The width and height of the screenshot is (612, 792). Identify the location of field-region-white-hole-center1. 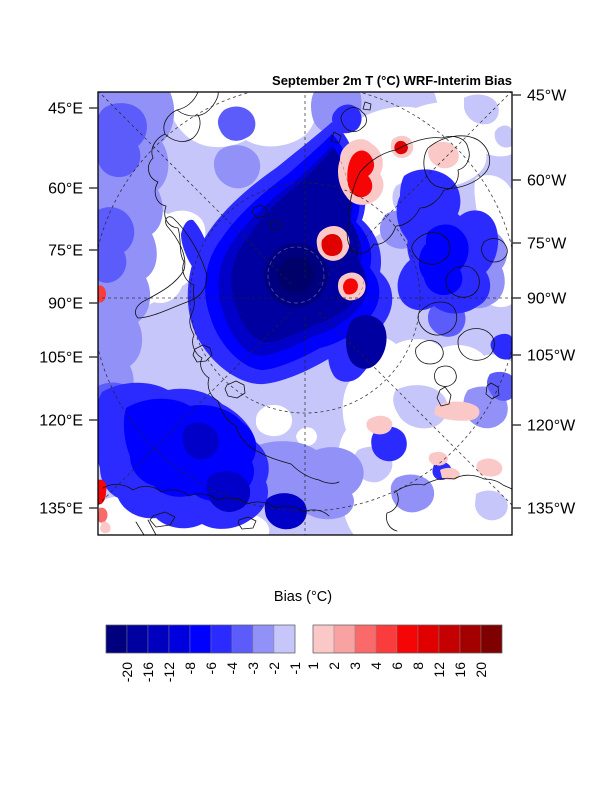
(274, 420).